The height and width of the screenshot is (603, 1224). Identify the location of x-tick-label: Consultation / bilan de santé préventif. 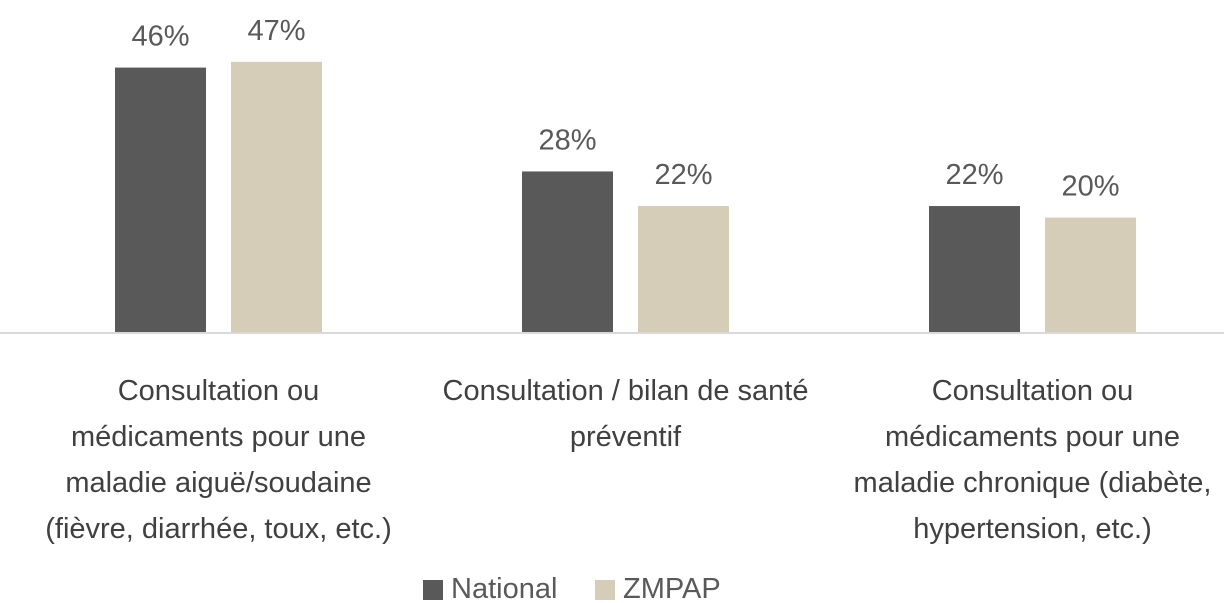
(625, 414).